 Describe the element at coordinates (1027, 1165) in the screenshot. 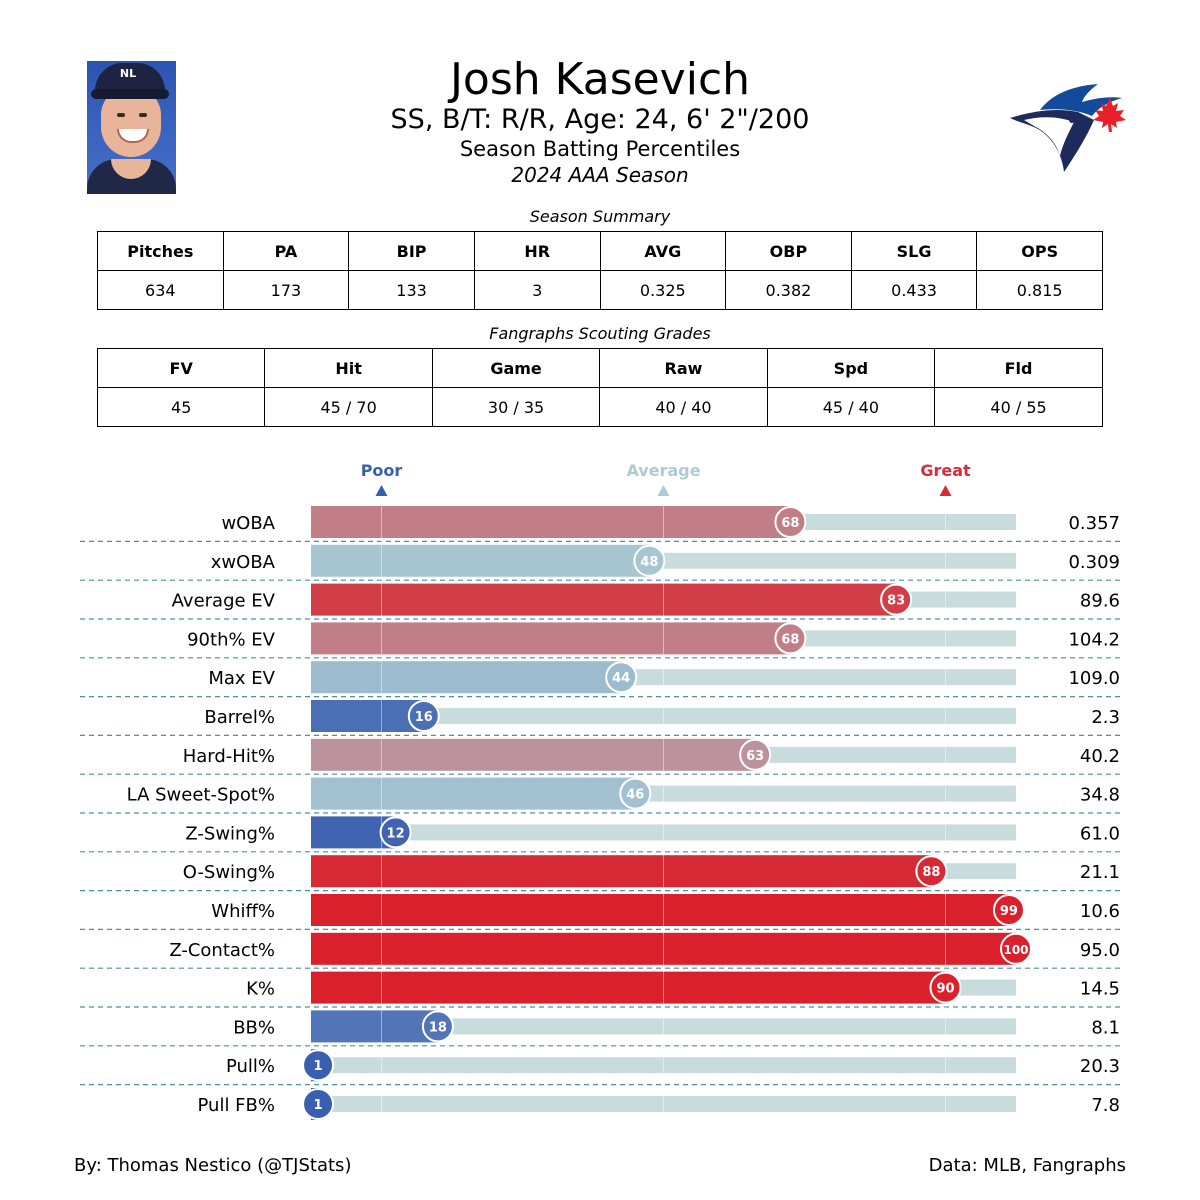

I see `footer-source: Data: MLB, Fangraphs` at that location.